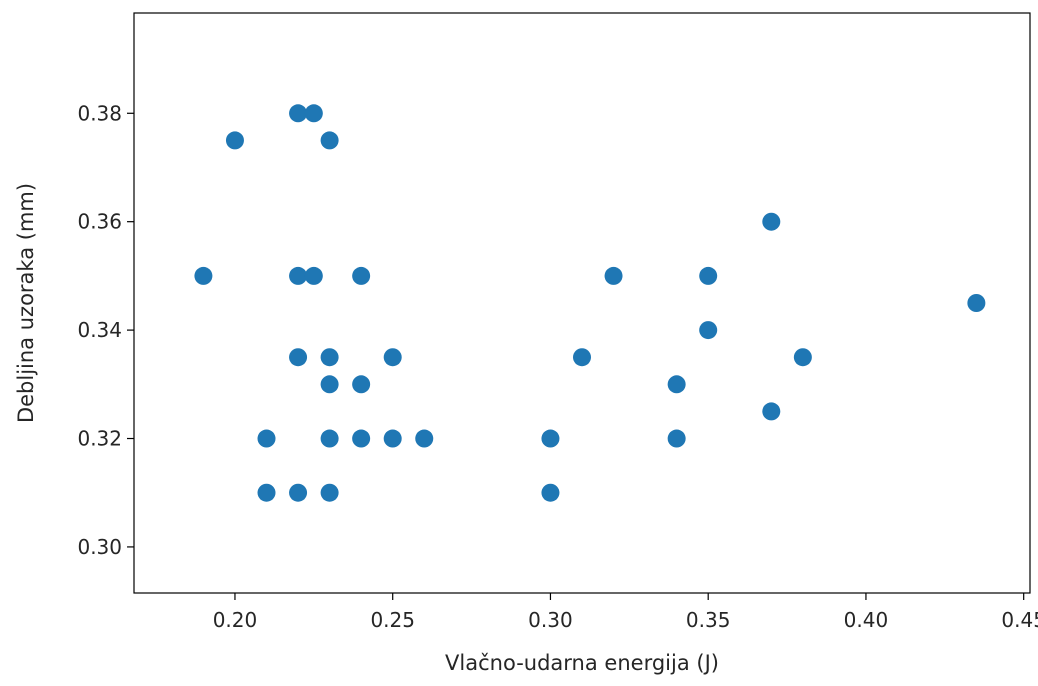  I want to click on x-tick-label: 0.30, so click(550, 620).